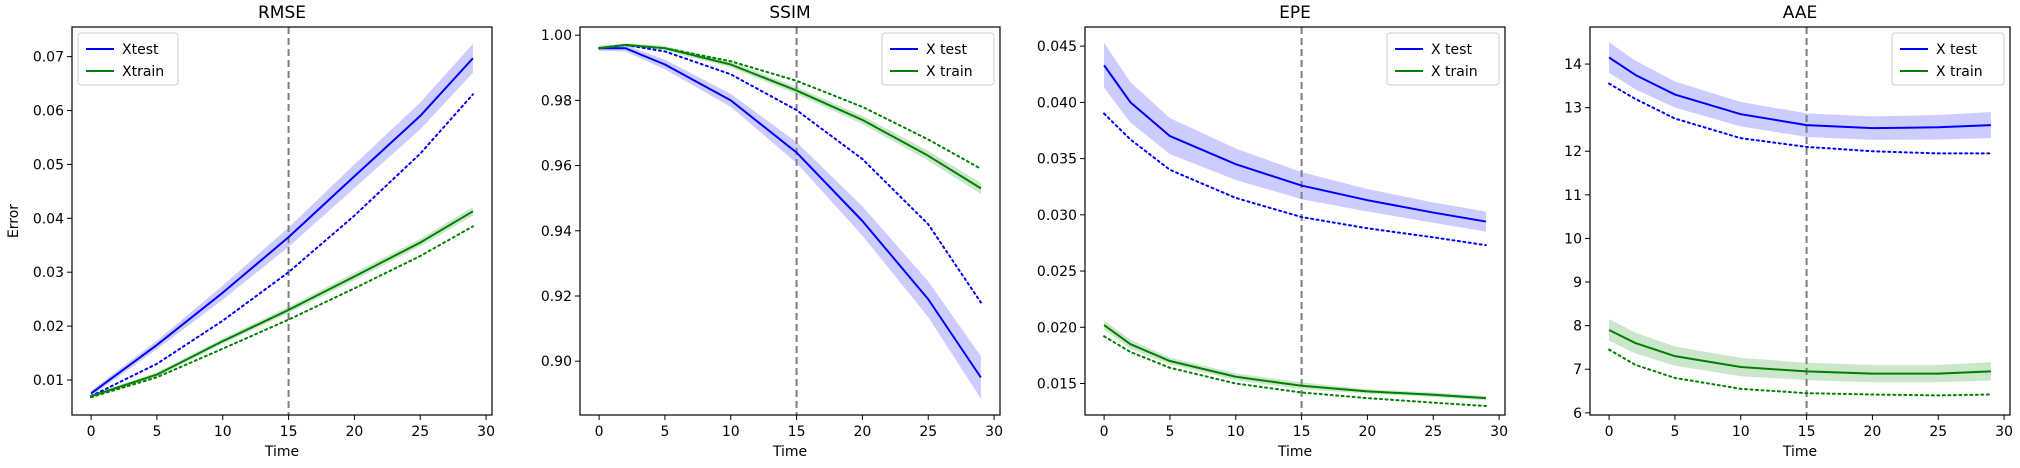 The image size is (2020, 468). I want to click on y-tick-label: 0.07, so click(48, 58).